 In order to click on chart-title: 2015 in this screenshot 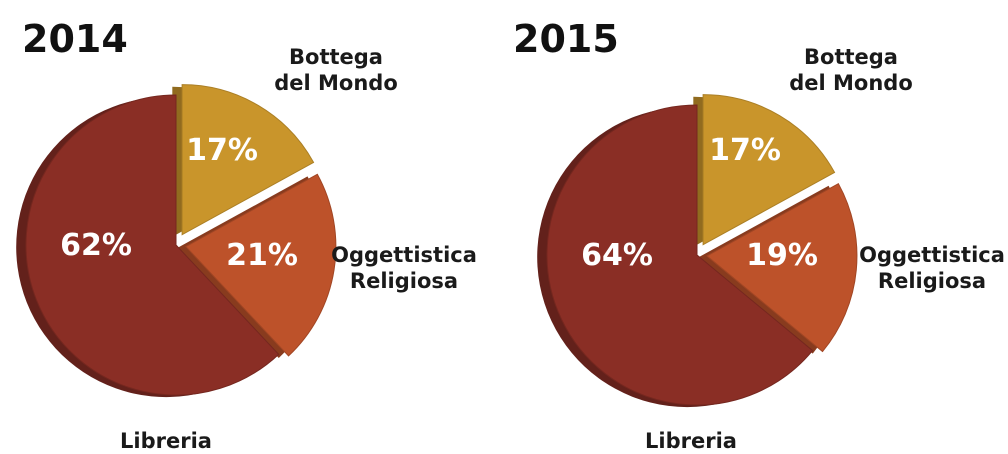, I will do `click(566, 39)`.